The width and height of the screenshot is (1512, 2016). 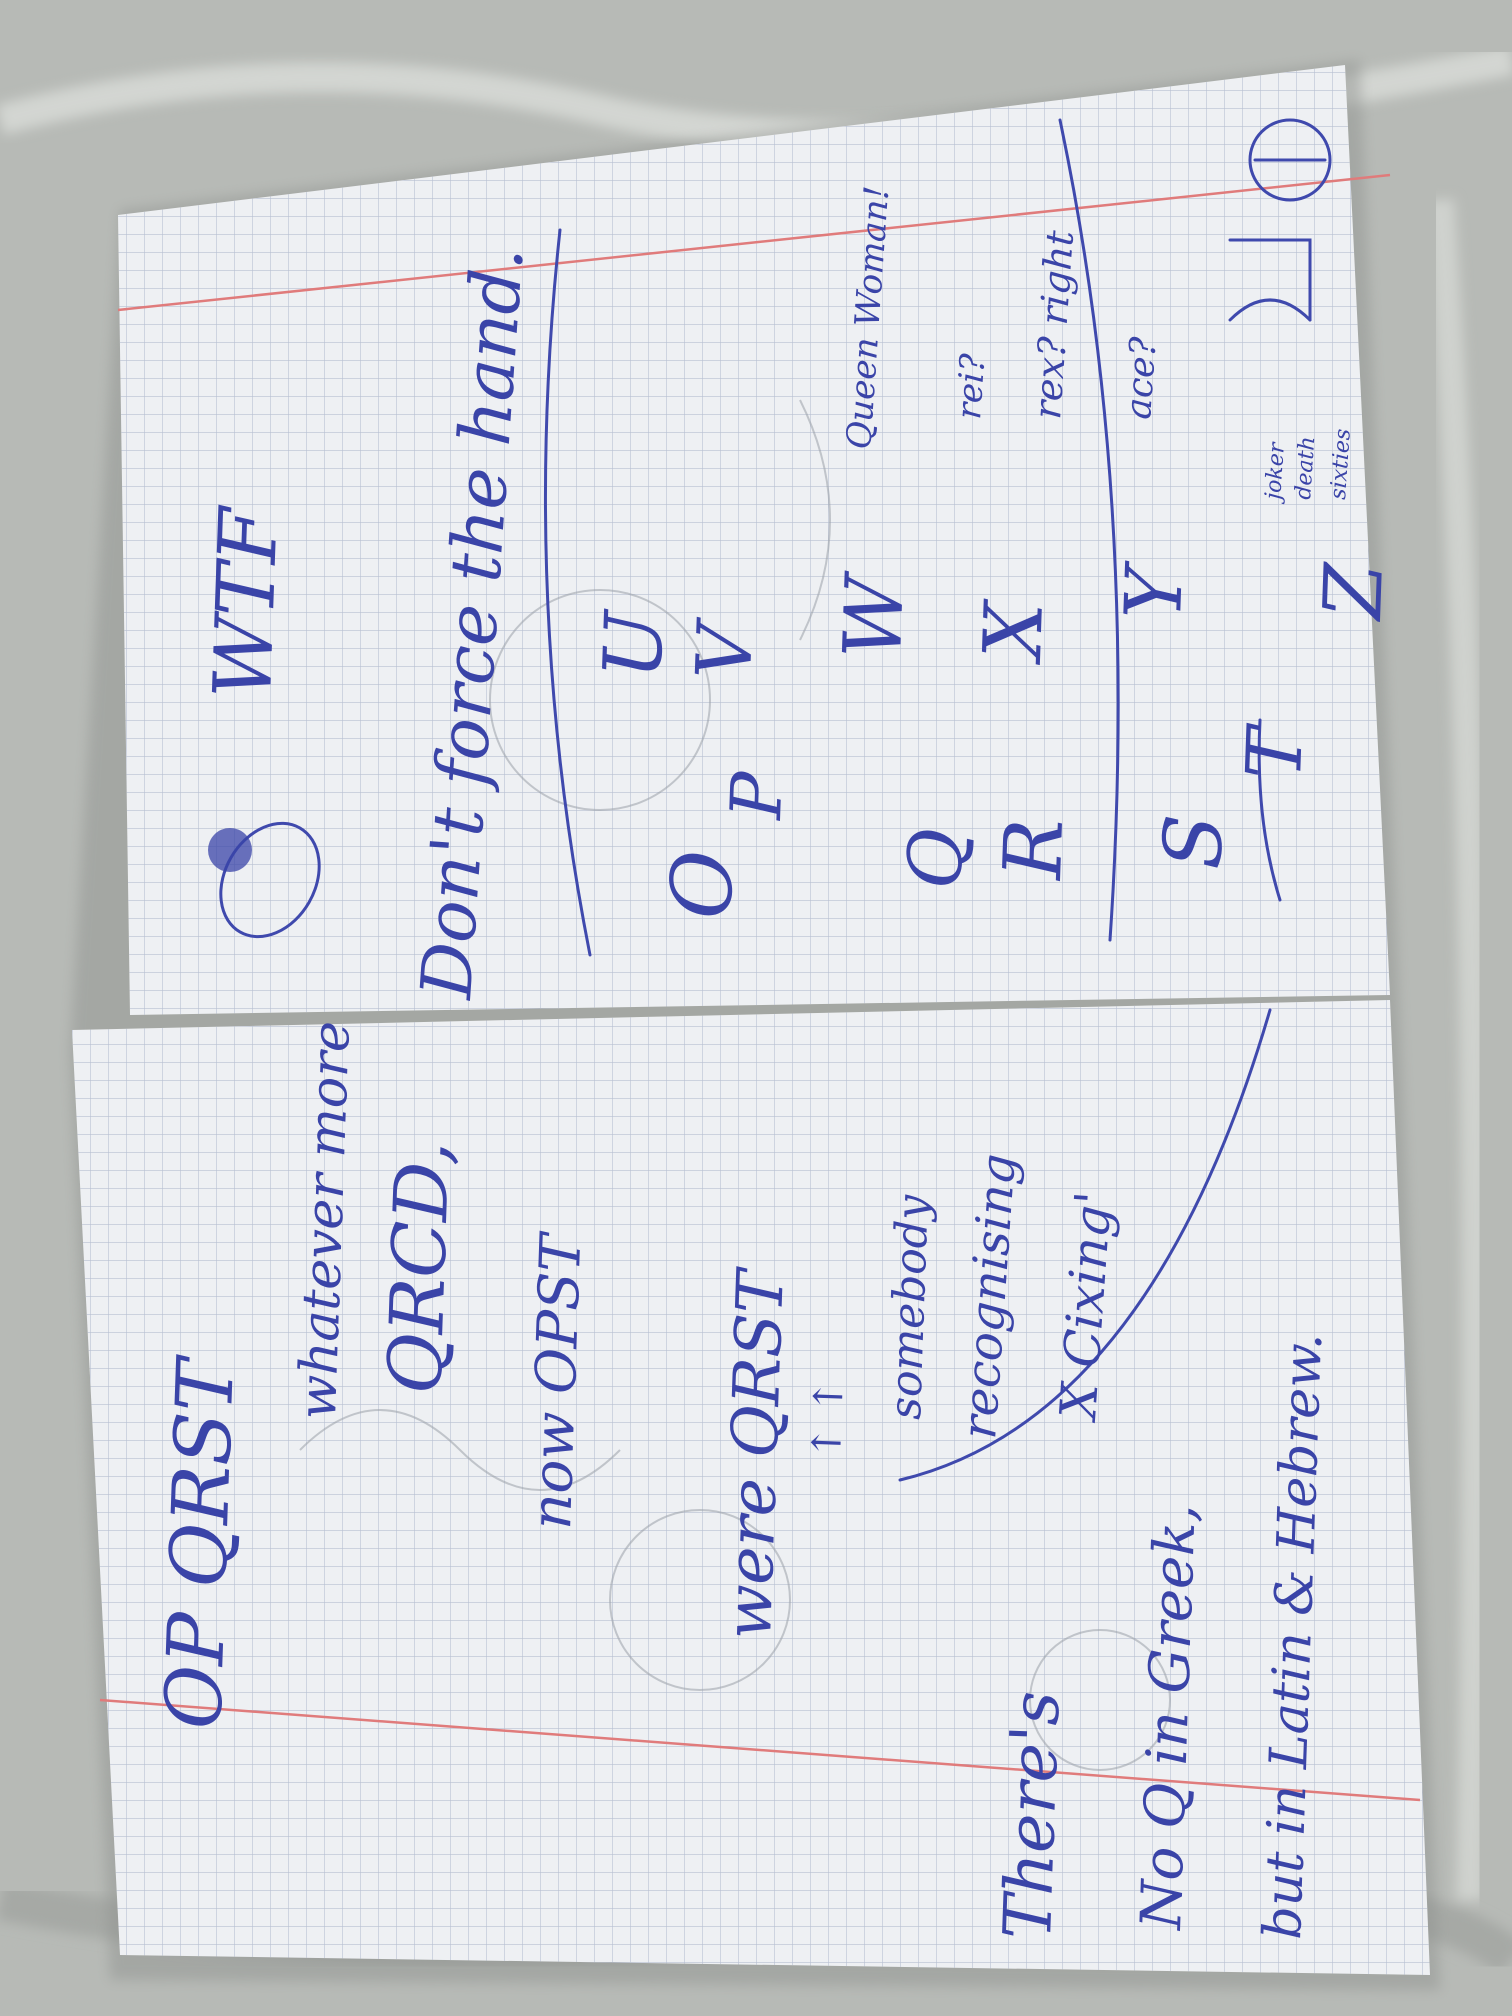 I want to click on eye-doodle-icon, so click(x=264, y=880).